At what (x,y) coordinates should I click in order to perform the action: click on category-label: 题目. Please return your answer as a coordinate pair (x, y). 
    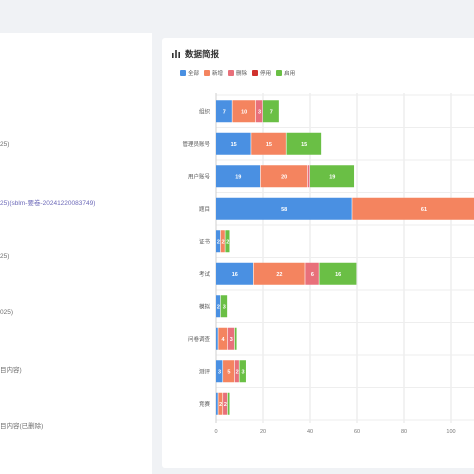
    Looking at the image, I should click on (204, 209).